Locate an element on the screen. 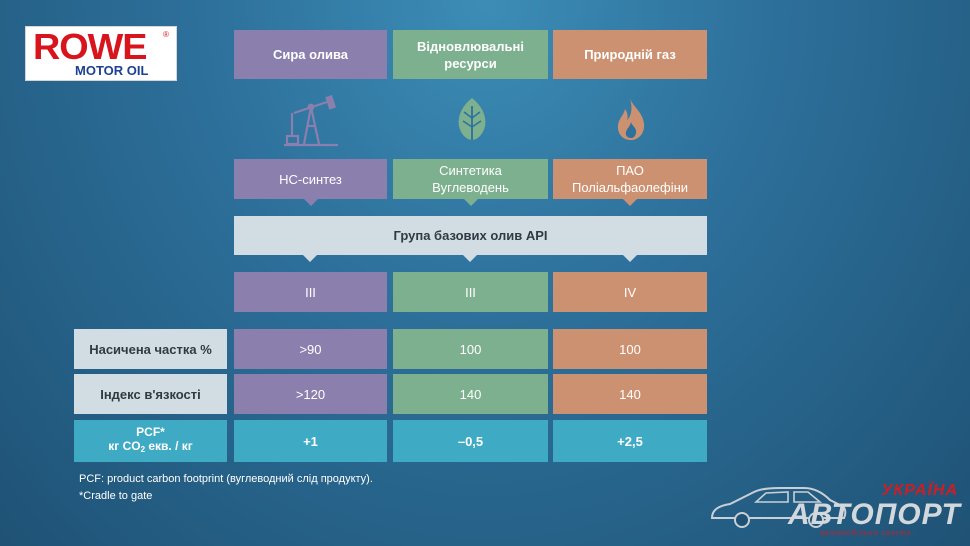  pcf-value: +2,5 is located at coordinates (630, 441).